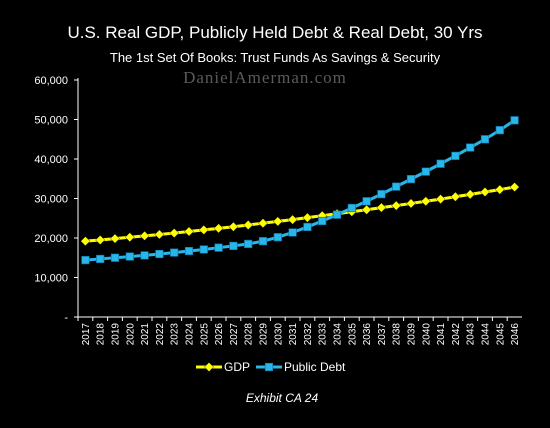 This screenshot has width=550, height=428. Describe the element at coordinates (486, 334) in the screenshot. I see `x-tick-label: 2044` at that location.